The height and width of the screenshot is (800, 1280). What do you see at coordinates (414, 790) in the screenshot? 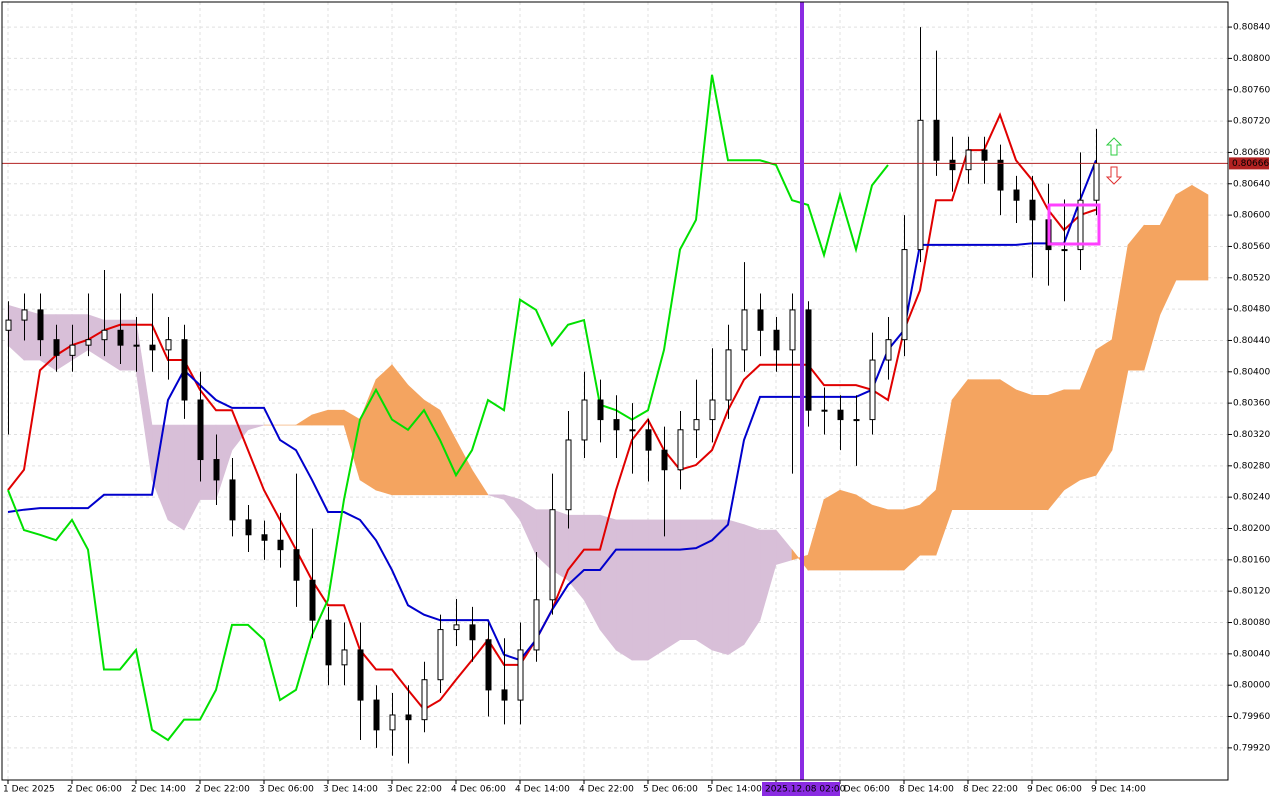
I see `x-tick-label: 3 Dec 22:00` at bounding box center [414, 790].